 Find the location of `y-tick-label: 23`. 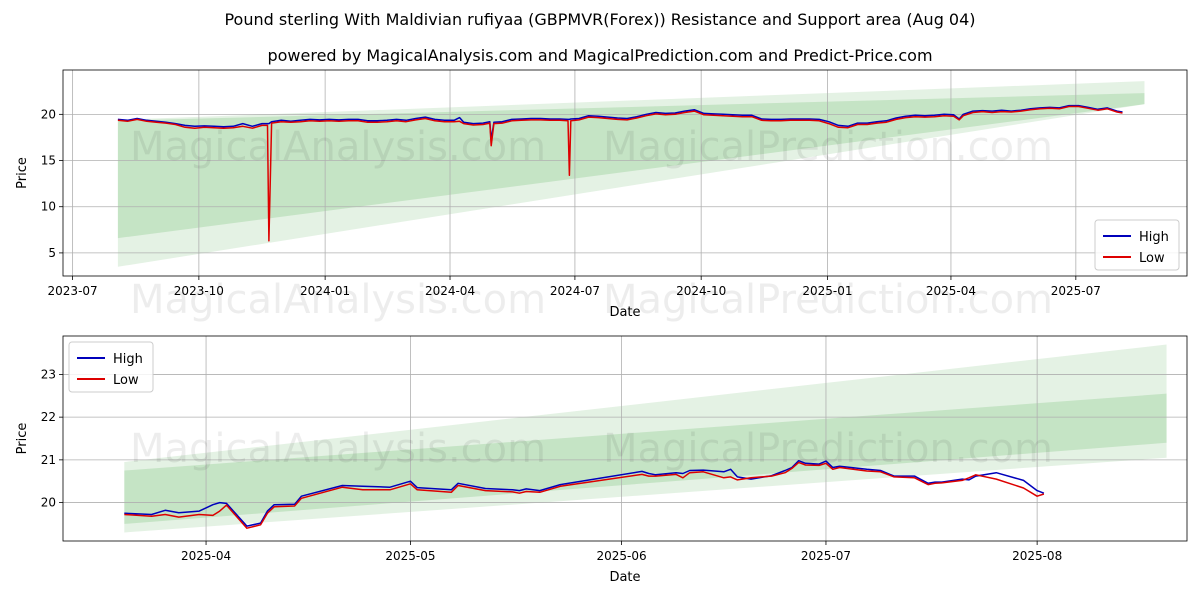

y-tick-label: 23 is located at coordinates (48, 374).